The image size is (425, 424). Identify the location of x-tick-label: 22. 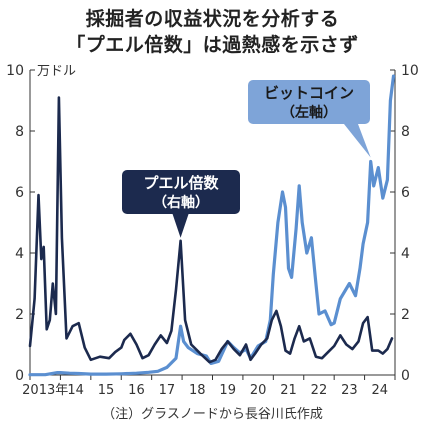
(319, 390).